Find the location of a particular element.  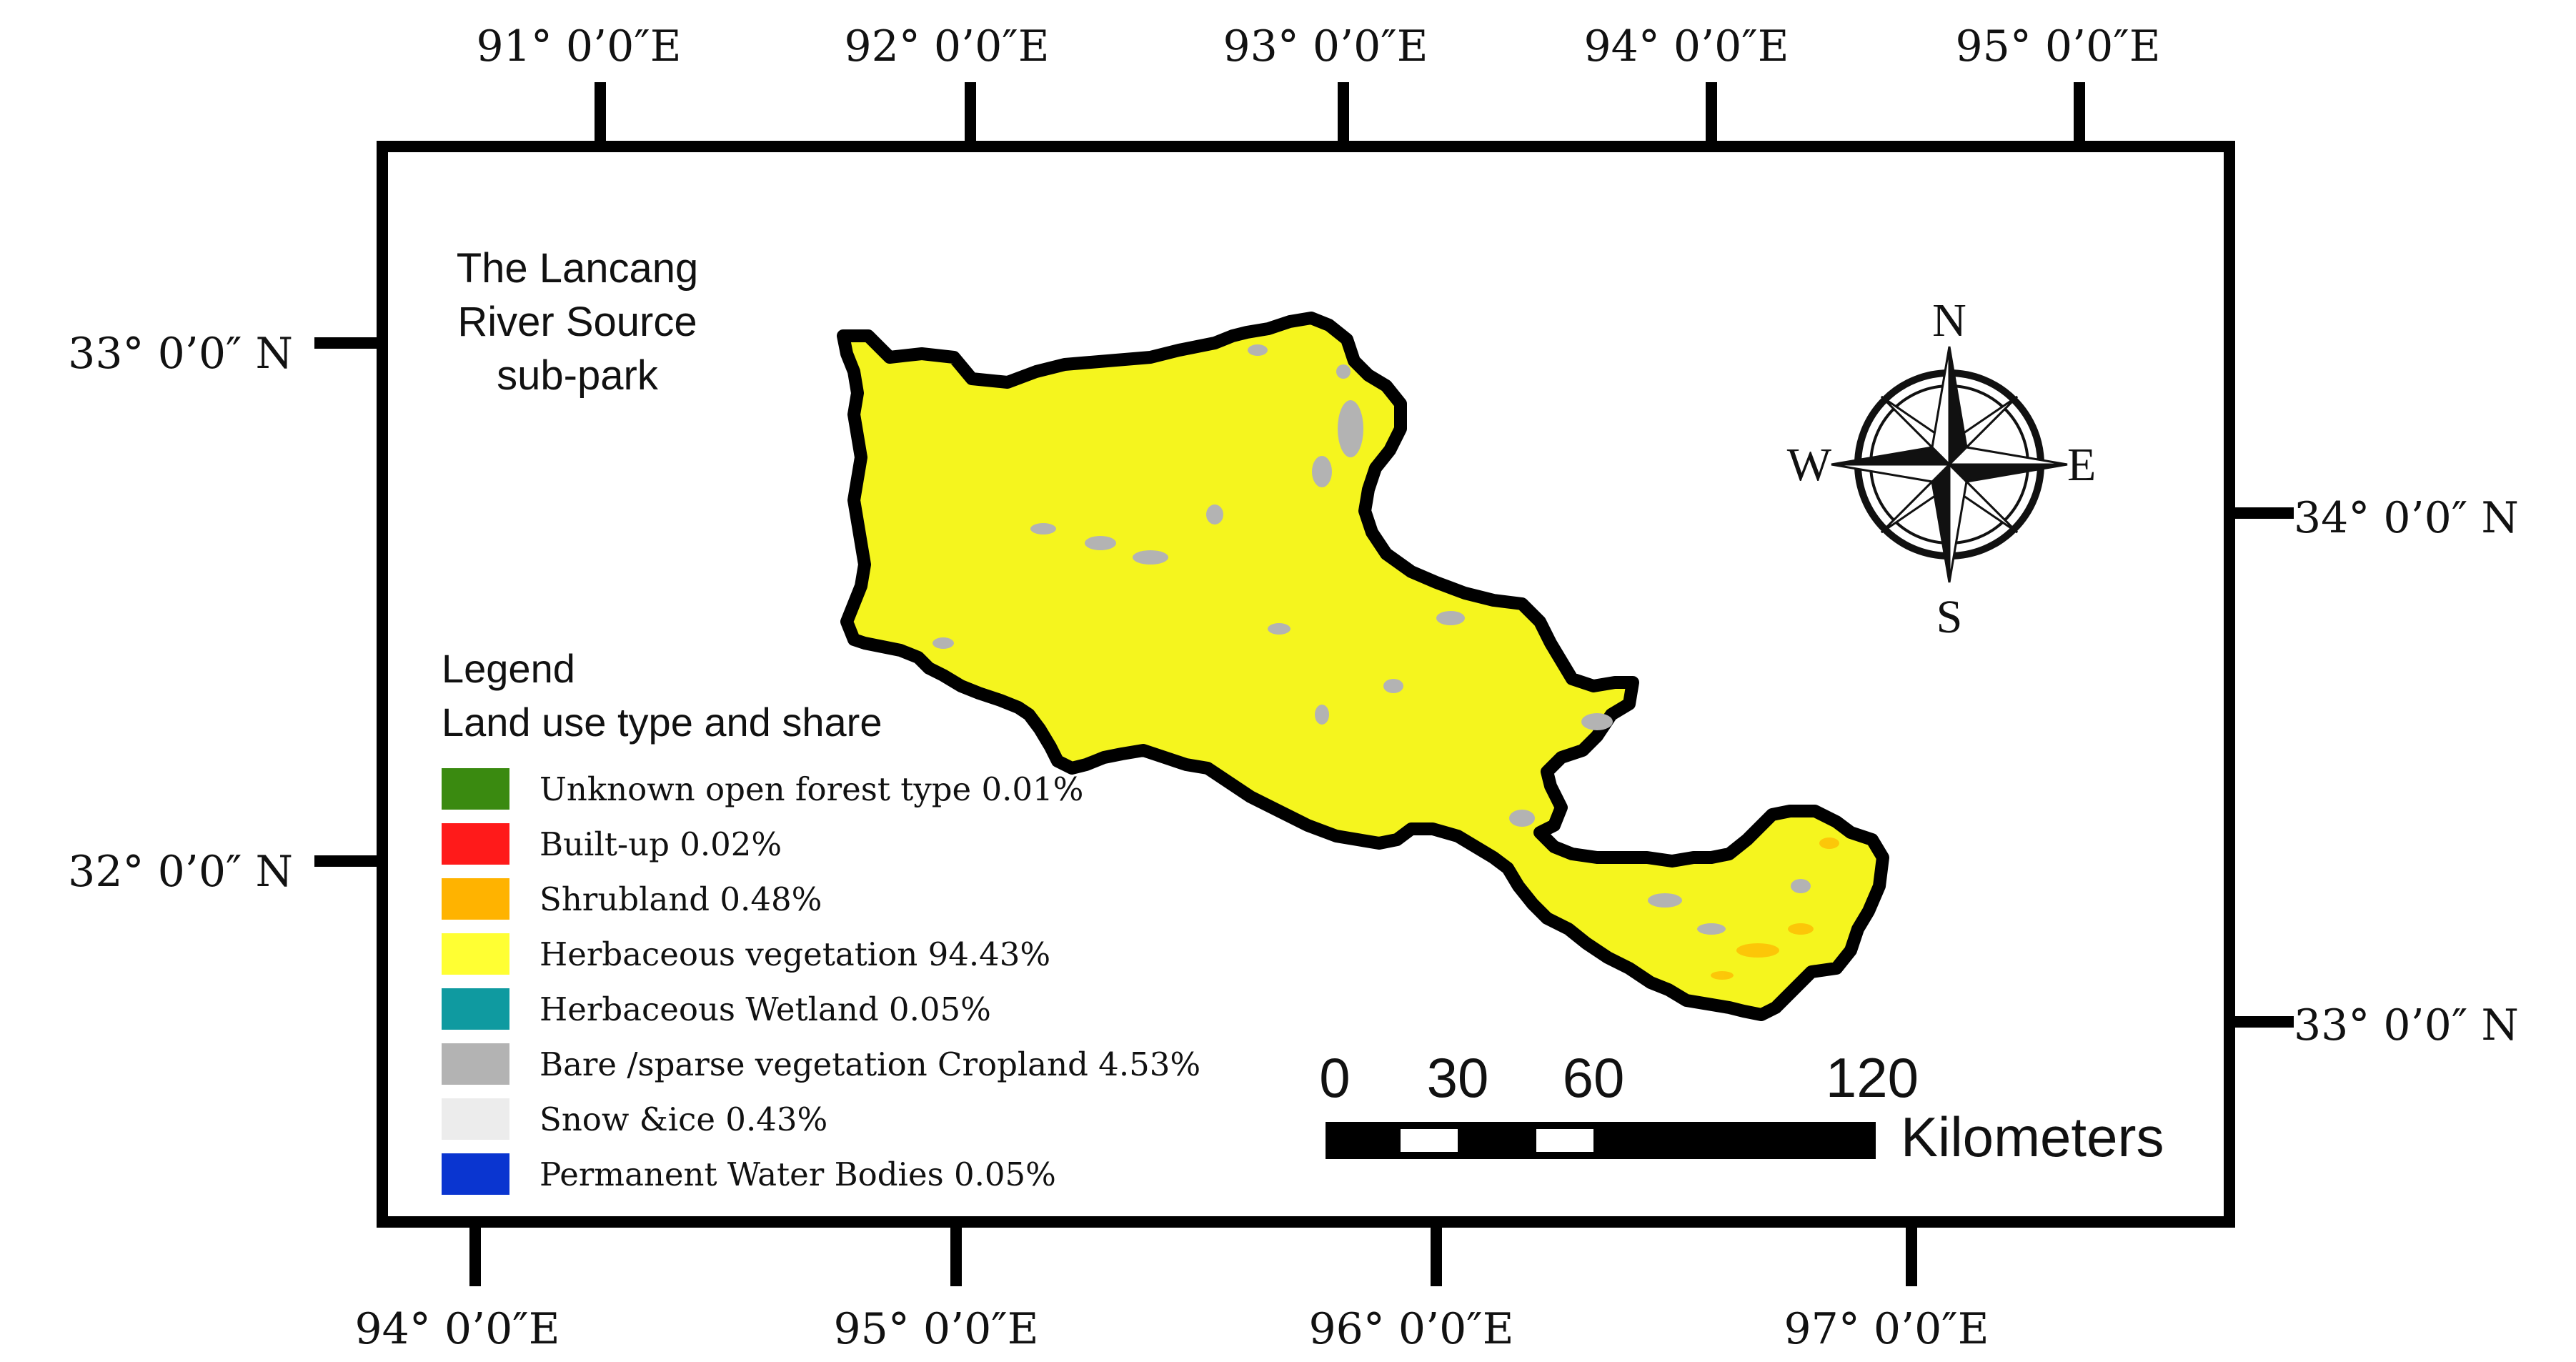

legend-label: Bare /sparse vegetation Cropland 4.53% is located at coordinates (869, 1064).